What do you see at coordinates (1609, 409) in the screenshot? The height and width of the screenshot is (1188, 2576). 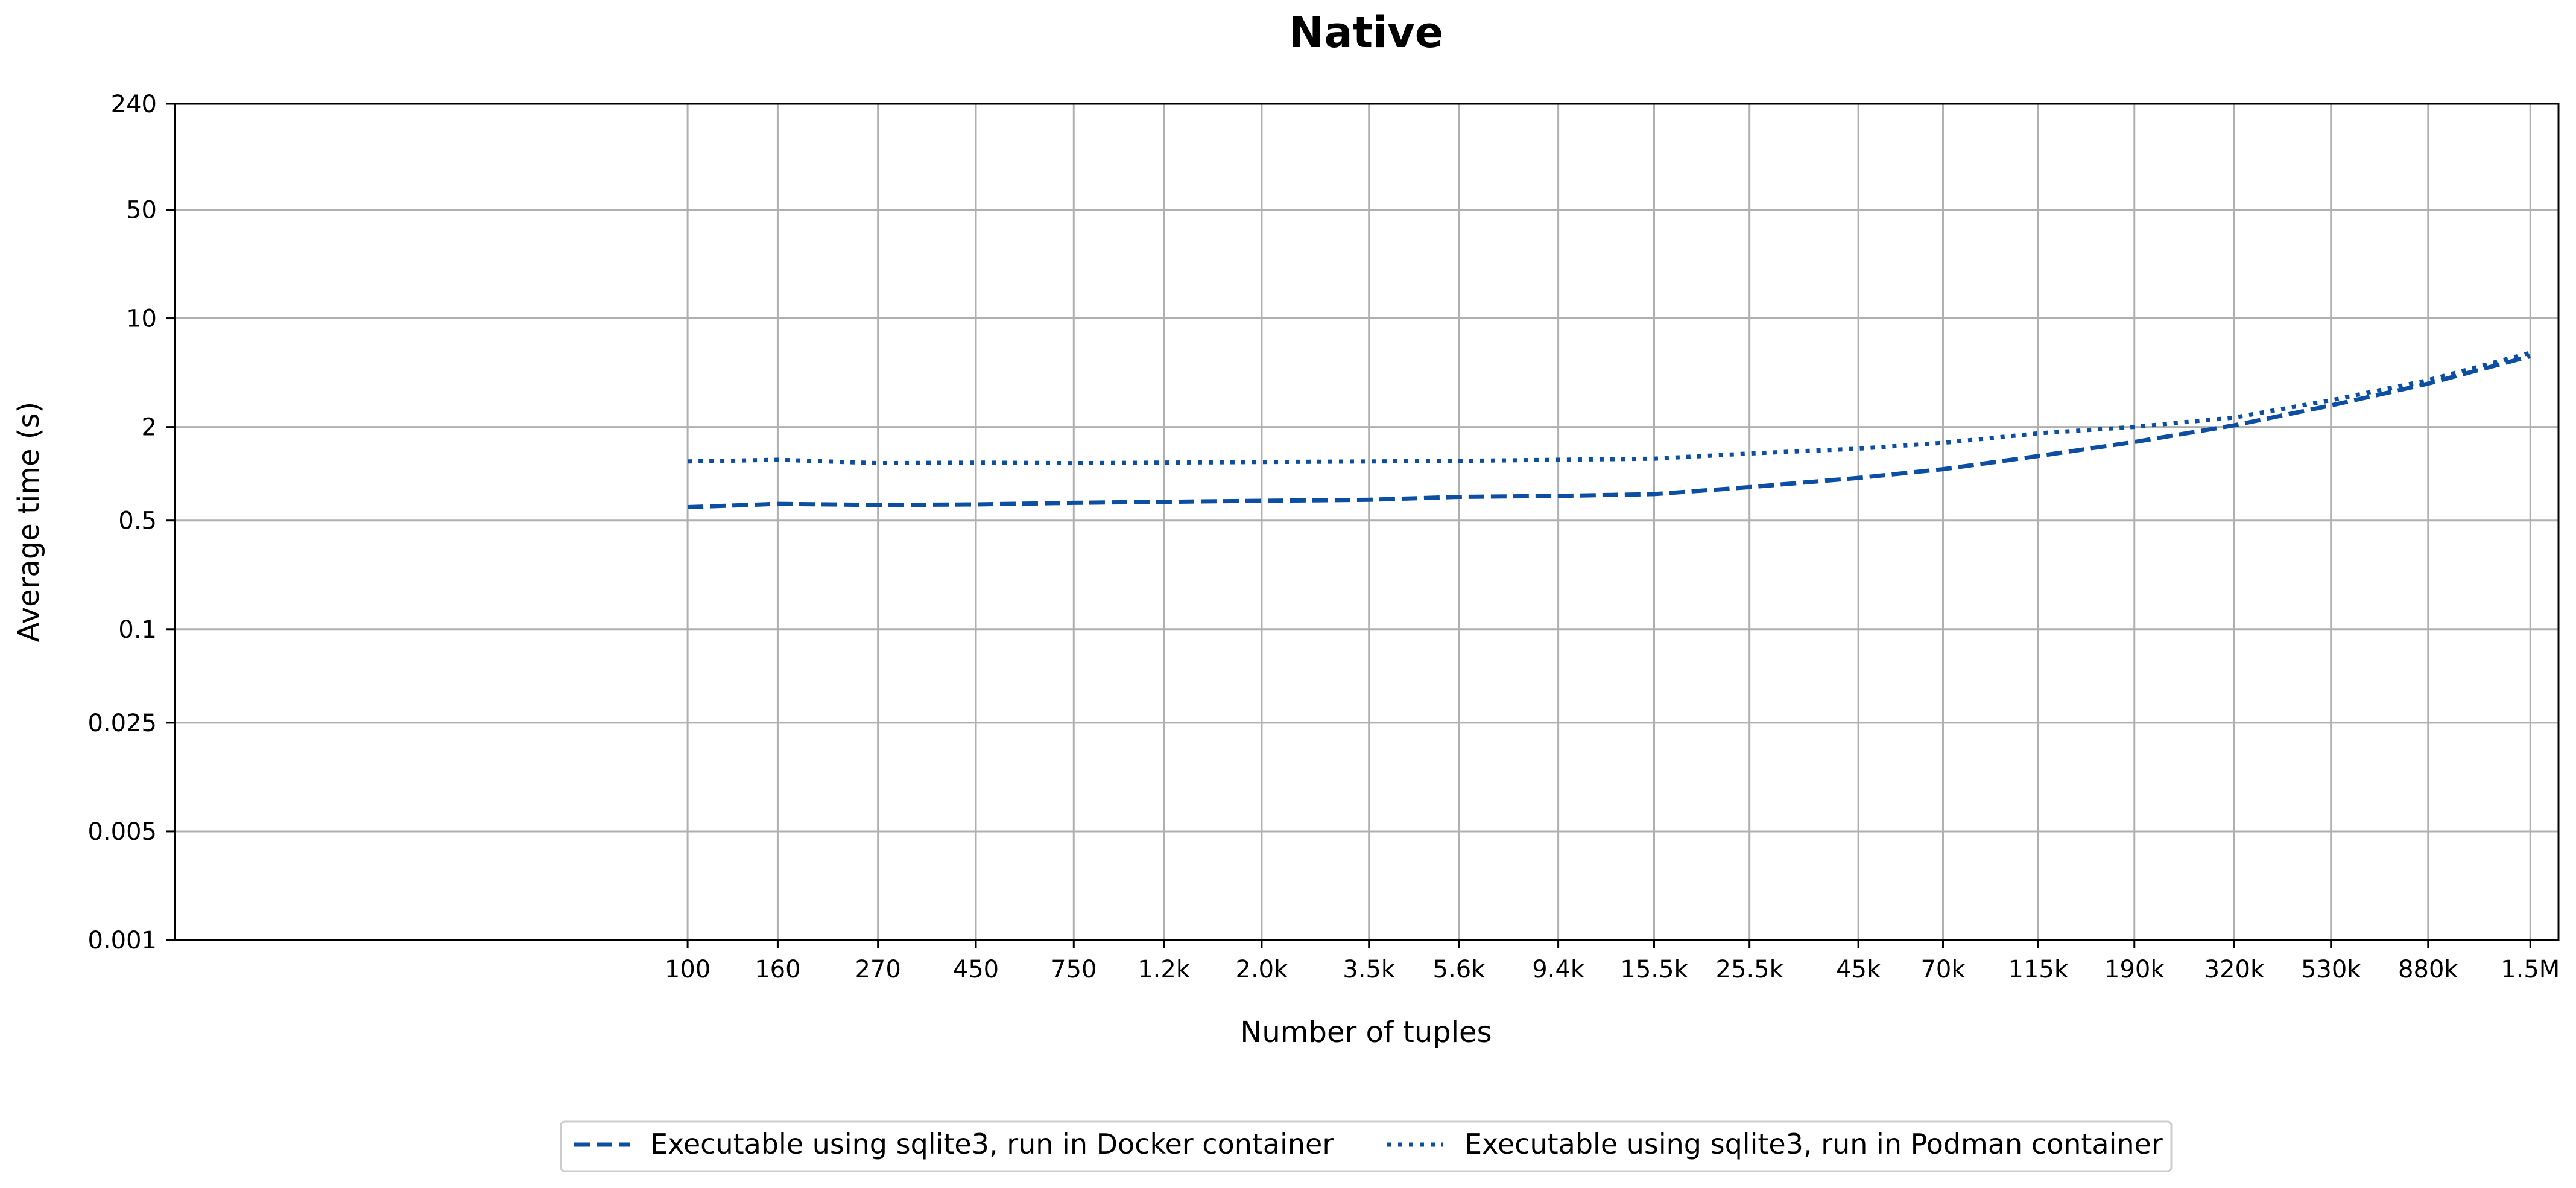 I see `series-line-podman` at bounding box center [1609, 409].